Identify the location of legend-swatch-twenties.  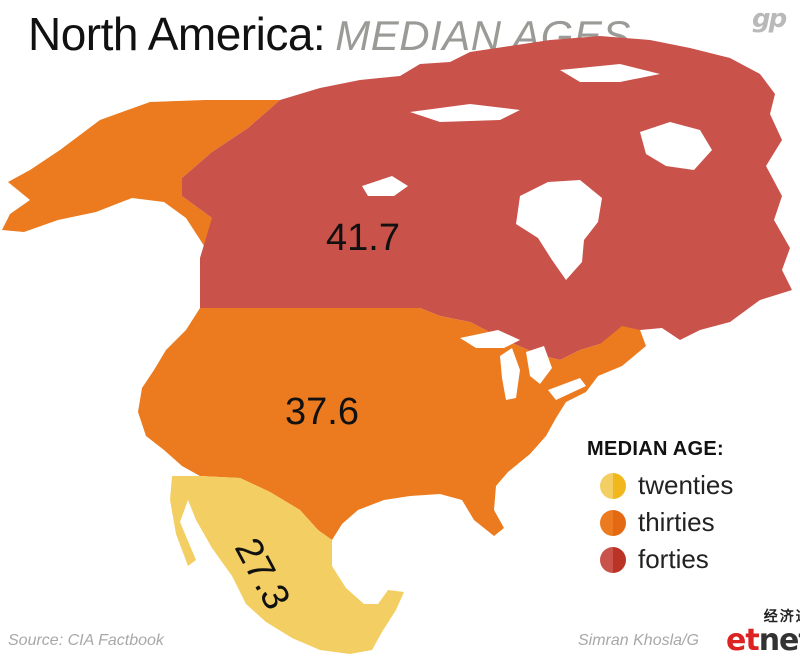
(613, 485).